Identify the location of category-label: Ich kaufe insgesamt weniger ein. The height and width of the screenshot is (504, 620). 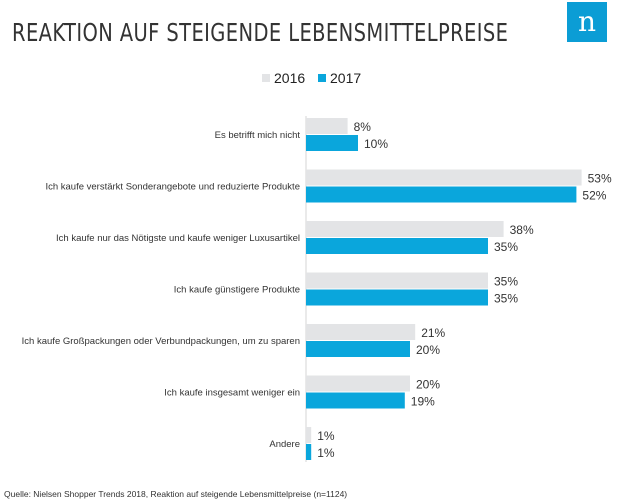
(232, 393).